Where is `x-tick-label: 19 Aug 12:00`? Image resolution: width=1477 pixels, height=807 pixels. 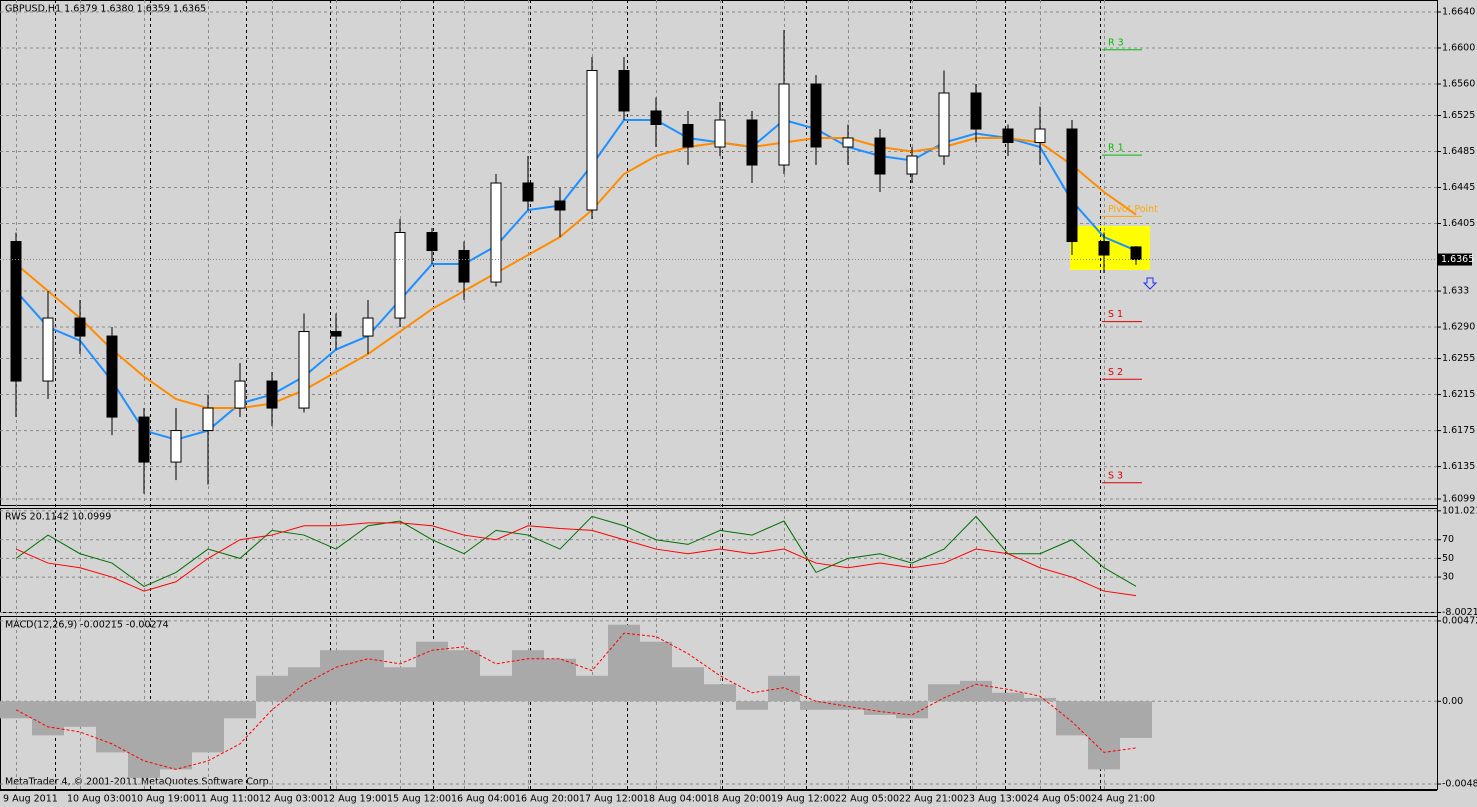
x-tick-label: 19 Aug 12:00 is located at coordinates (803, 799).